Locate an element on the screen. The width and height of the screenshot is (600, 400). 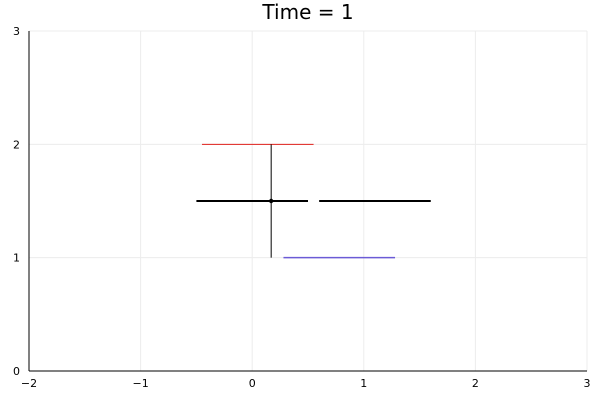
y-tick-label: 0 is located at coordinates (16, 371).